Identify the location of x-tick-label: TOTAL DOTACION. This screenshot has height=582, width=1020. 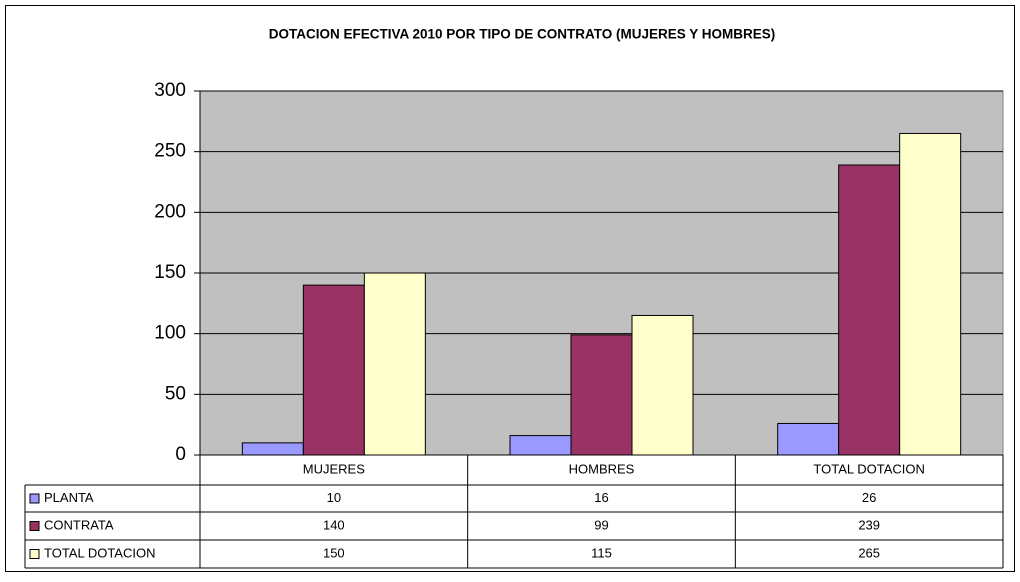
(868, 468).